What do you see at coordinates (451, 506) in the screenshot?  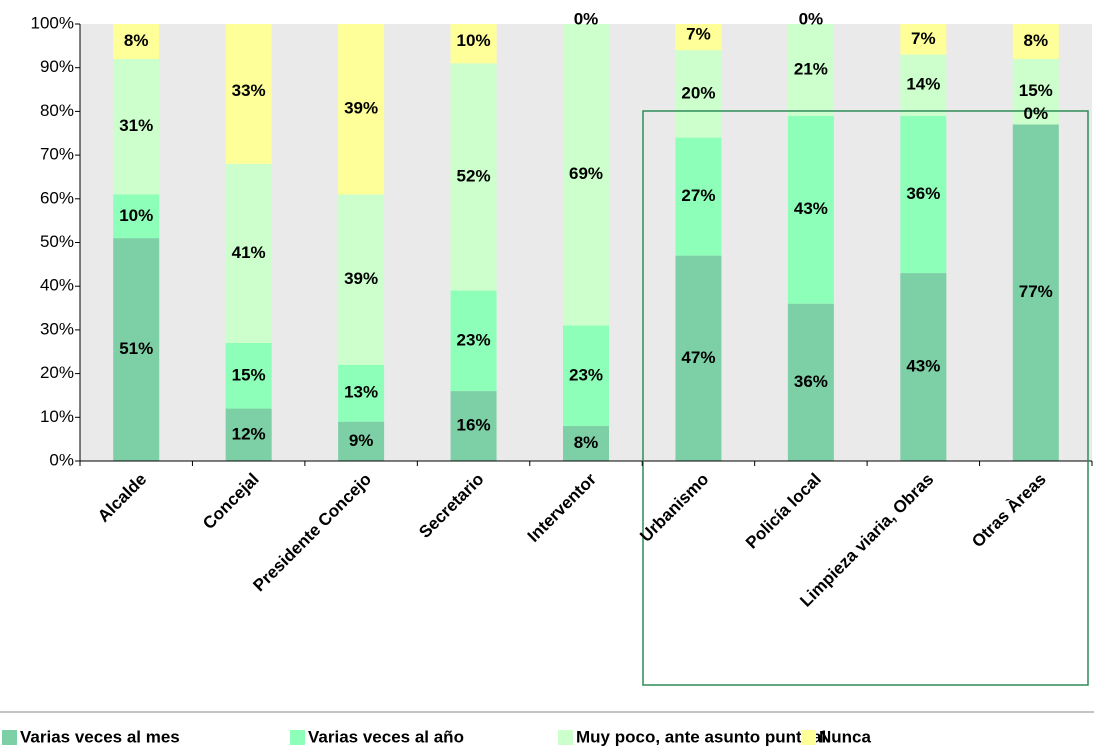 I see `x-tick-label: Secretario` at bounding box center [451, 506].